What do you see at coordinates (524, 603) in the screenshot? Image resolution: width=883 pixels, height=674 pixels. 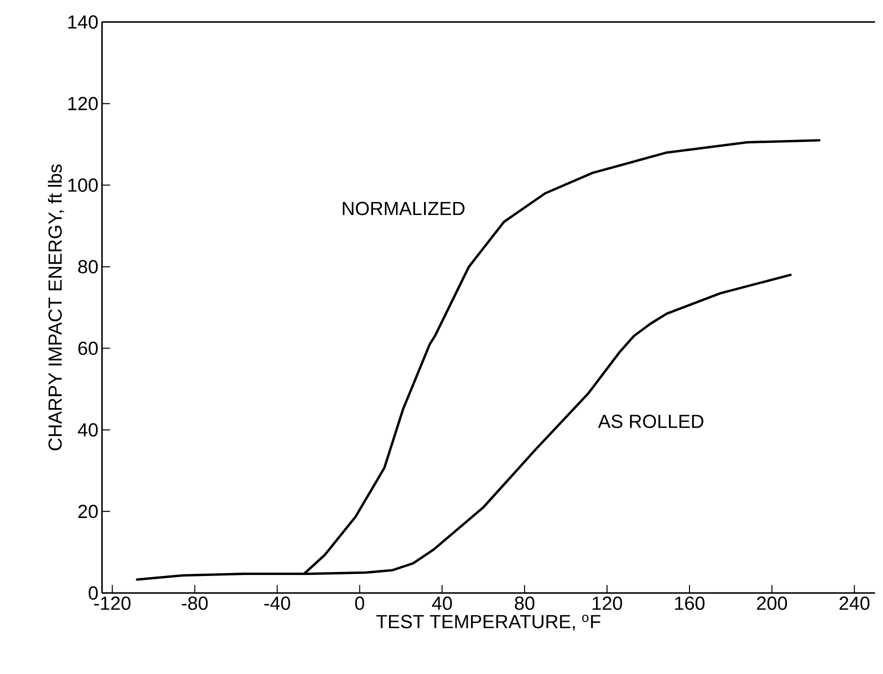 I see `x-tick-label: 80` at bounding box center [524, 603].